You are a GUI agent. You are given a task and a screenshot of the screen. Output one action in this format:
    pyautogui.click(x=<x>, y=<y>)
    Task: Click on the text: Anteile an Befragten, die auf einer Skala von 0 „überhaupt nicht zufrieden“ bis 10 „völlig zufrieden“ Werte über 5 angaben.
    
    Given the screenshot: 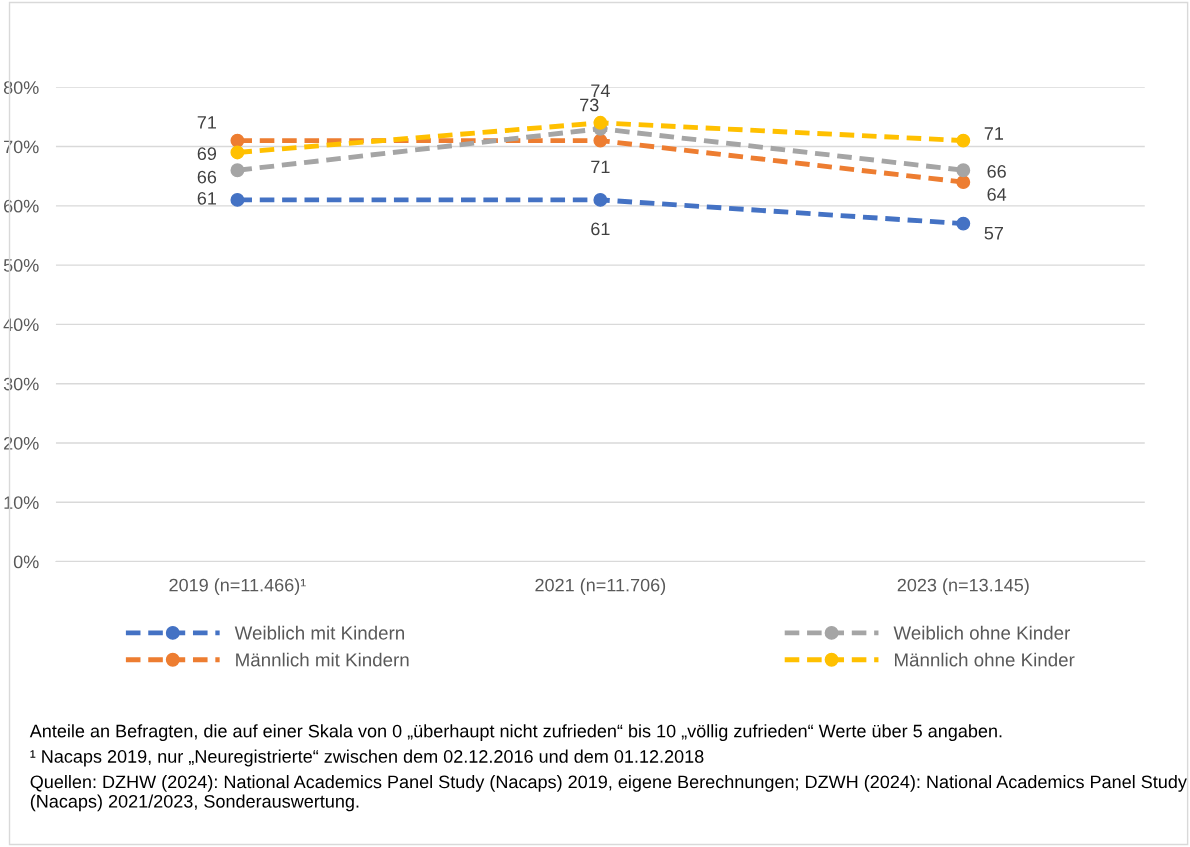 What is the action you would take?
    pyautogui.click(x=515, y=733)
    